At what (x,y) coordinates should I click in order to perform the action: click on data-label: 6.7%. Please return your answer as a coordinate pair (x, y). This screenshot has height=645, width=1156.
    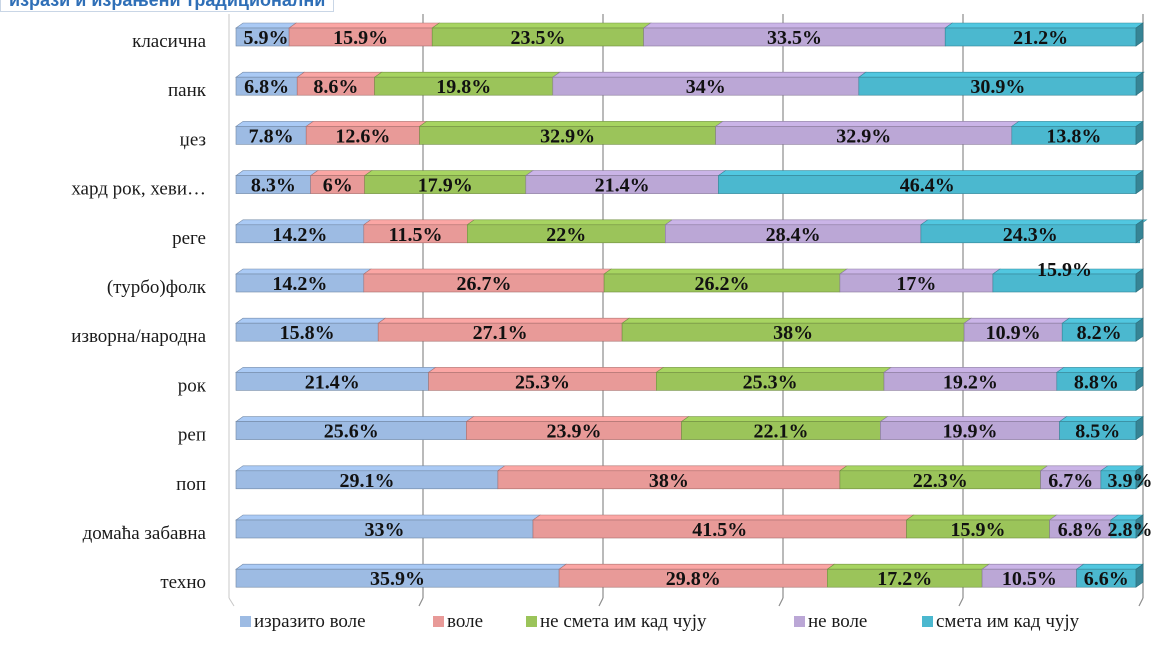
    Looking at the image, I should click on (1070, 481).